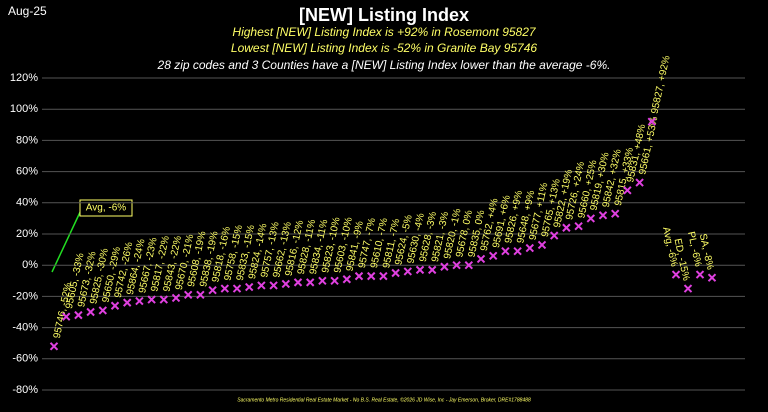 Image resolution: width=768 pixels, height=412 pixels. What do you see at coordinates (27, 11) in the screenshot?
I see `date: Aug-25` at bounding box center [27, 11].